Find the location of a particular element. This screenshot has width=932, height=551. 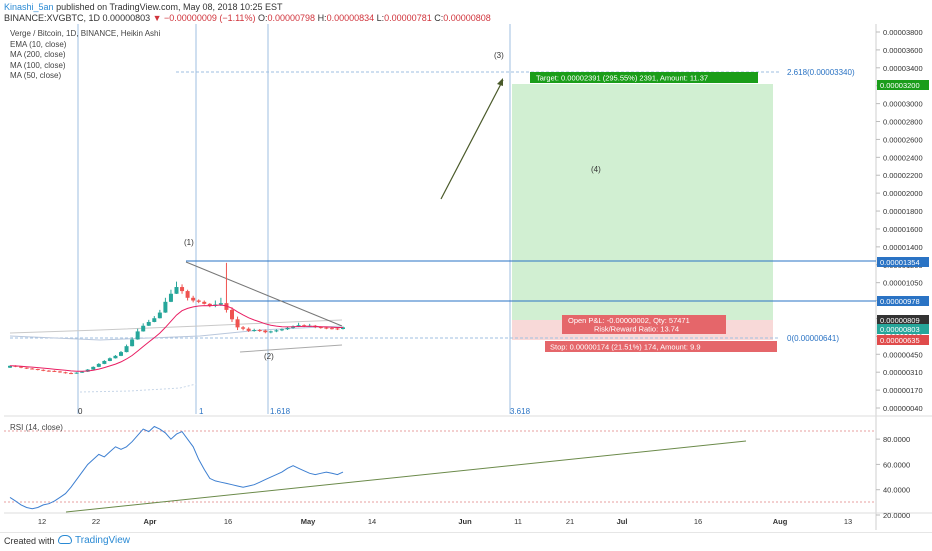

wave-label-4: (4) is located at coordinates (596, 169).